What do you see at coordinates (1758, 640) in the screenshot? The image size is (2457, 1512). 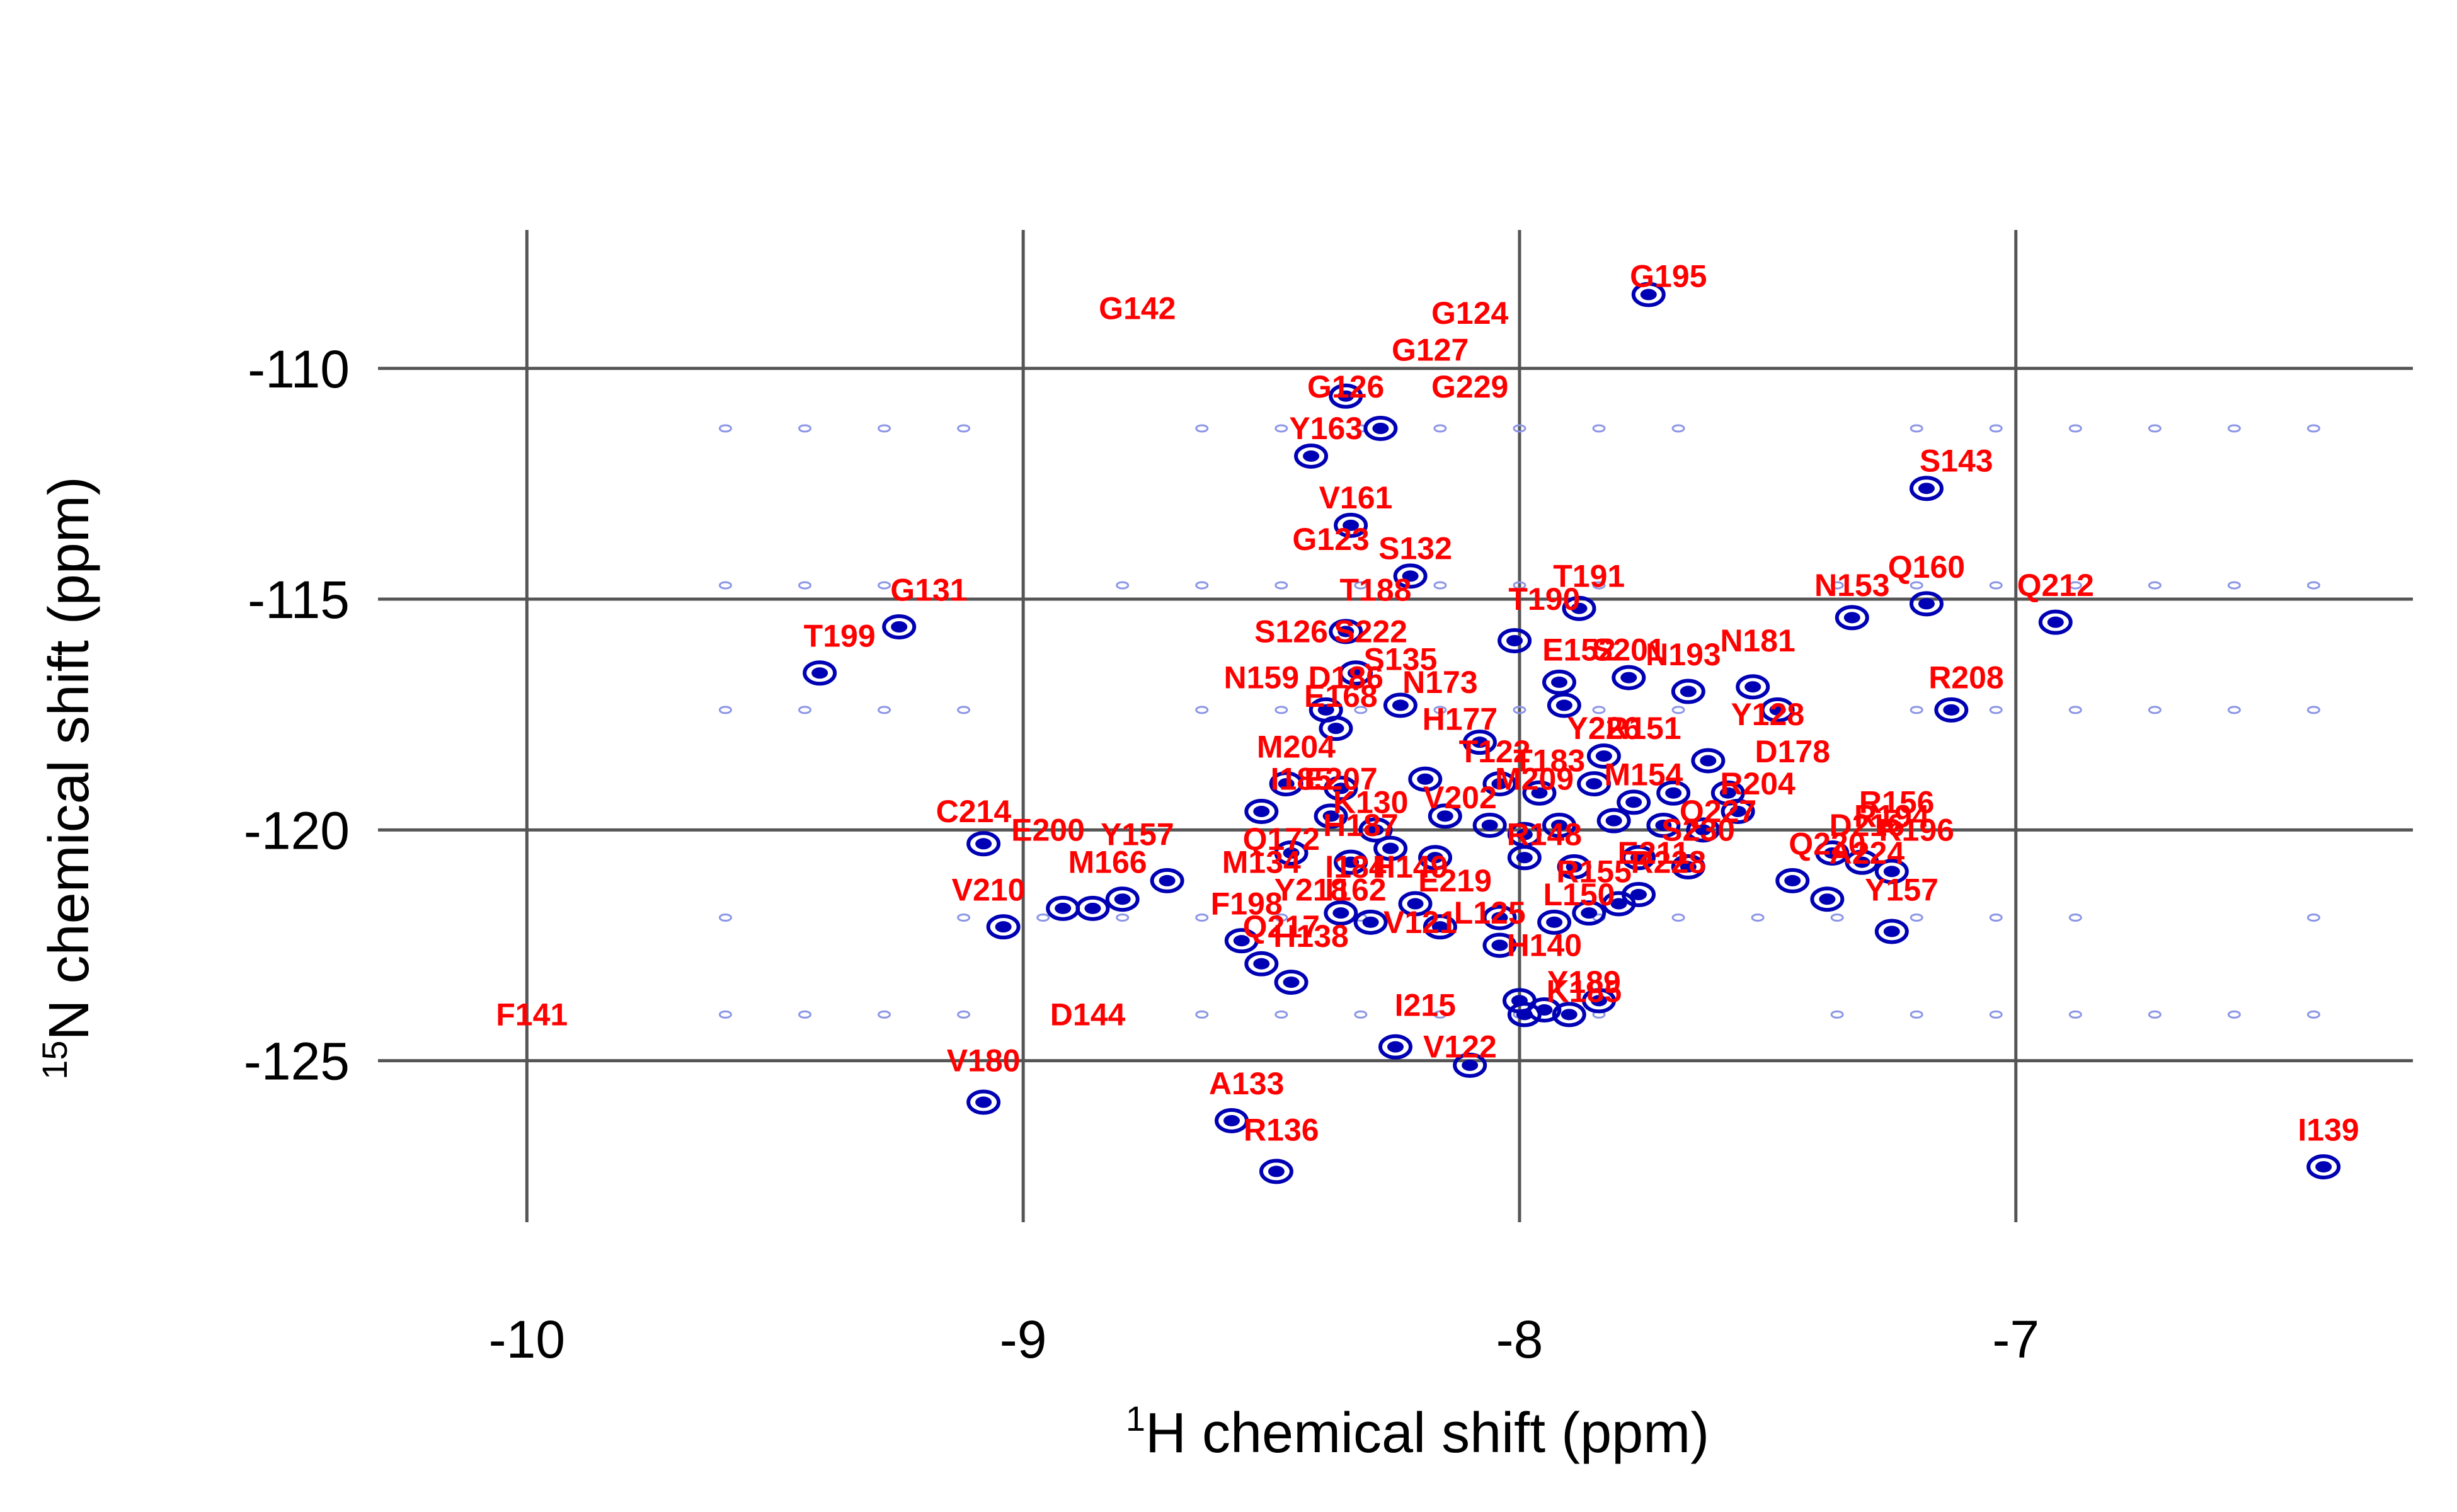 I see `peak-label: N181` at bounding box center [1758, 640].